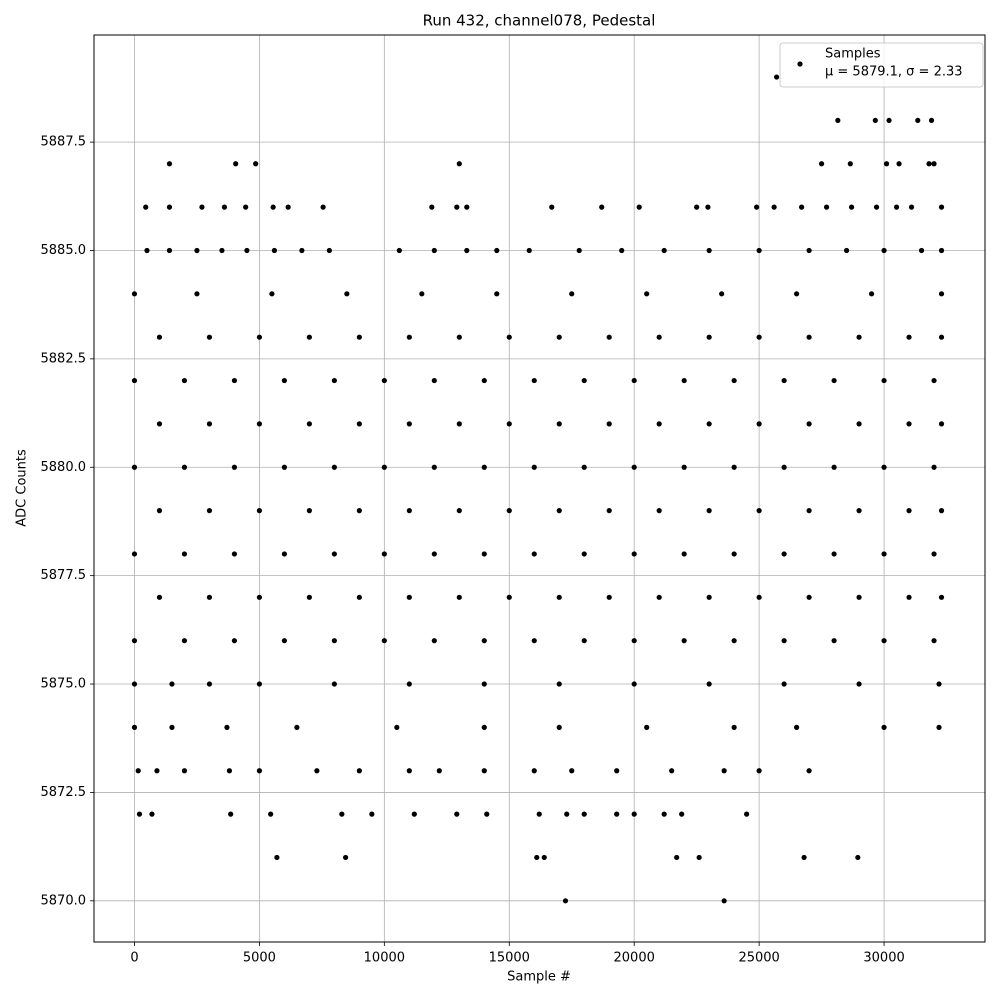 The width and height of the screenshot is (1000, 1000). Describe the element at coordinates (853, 54) in the screenshot. I see `legend-label: Samples` at that location.